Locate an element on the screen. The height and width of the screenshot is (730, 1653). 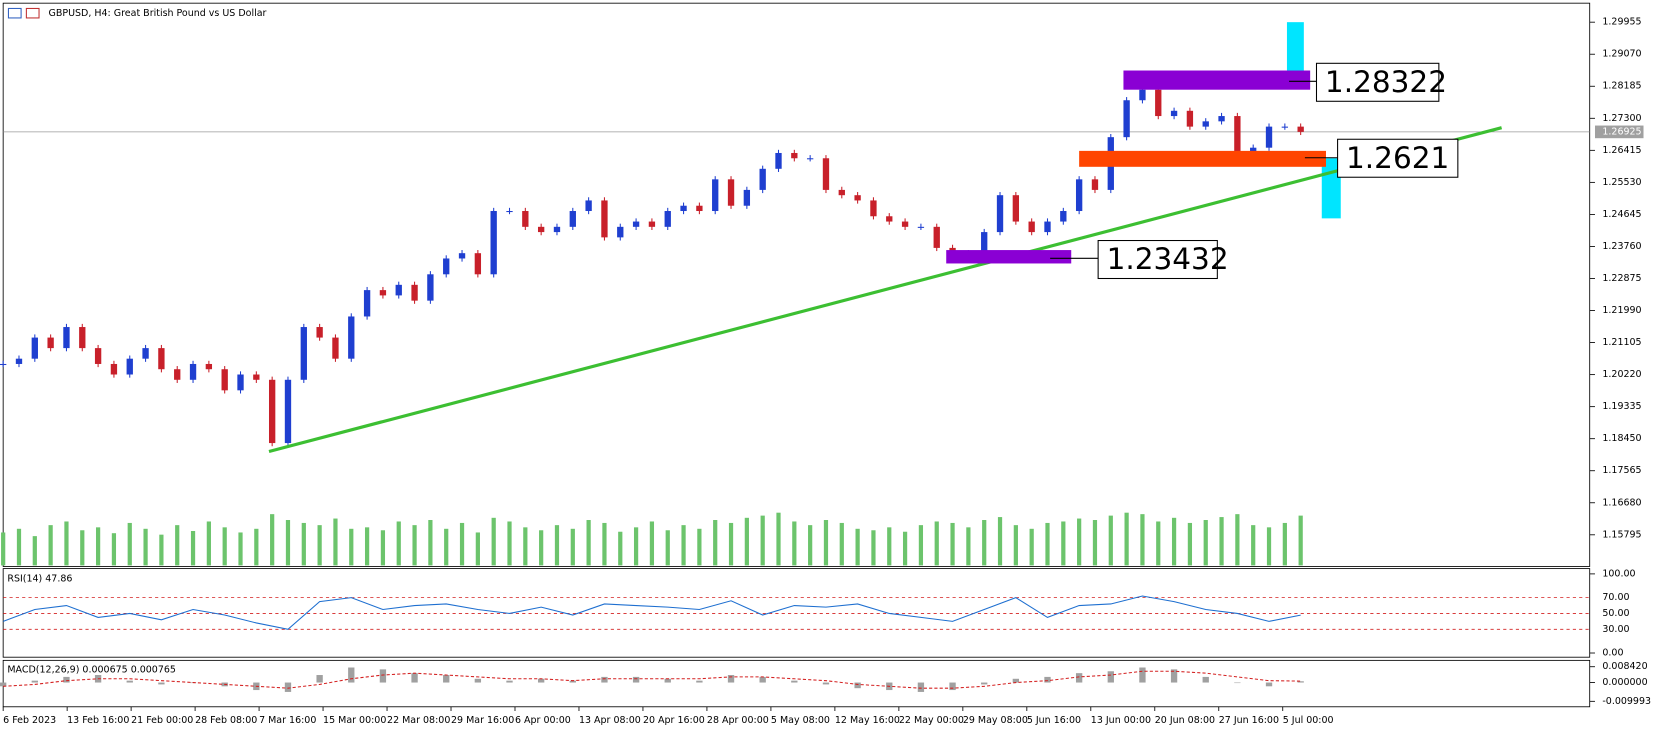
x-tick-label: 21 Feb 00:00 is located at coordinates (162, 720).